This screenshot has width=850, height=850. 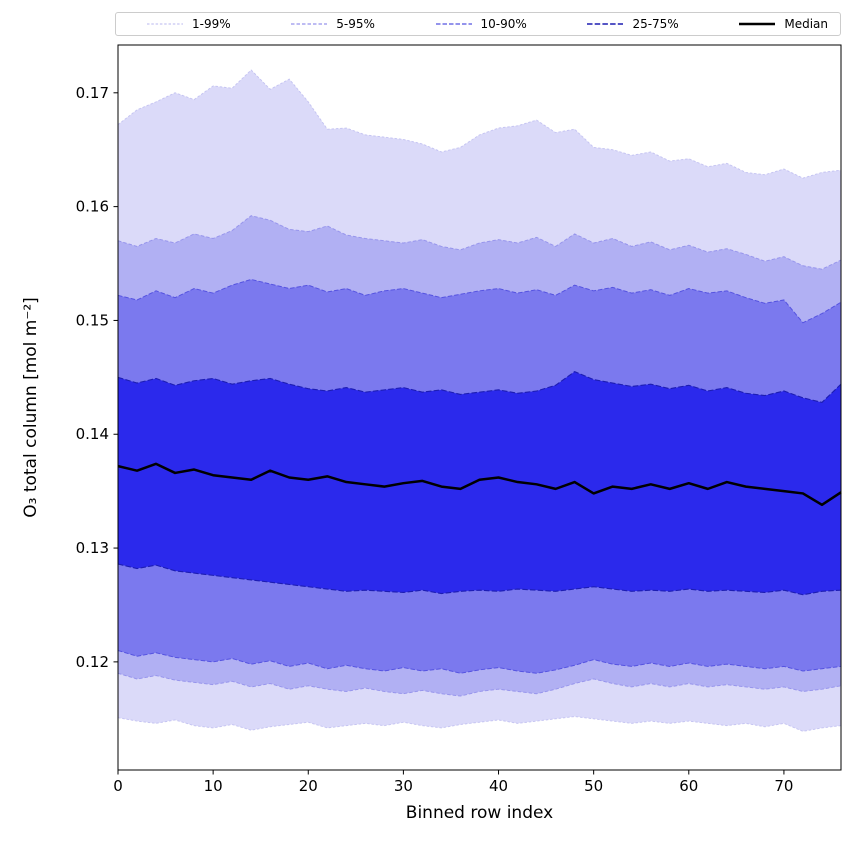 What do you see at coordinates (783, 786) in the screenshot?
I see `x-tick-label: 70` at bounding box center [783, 786].